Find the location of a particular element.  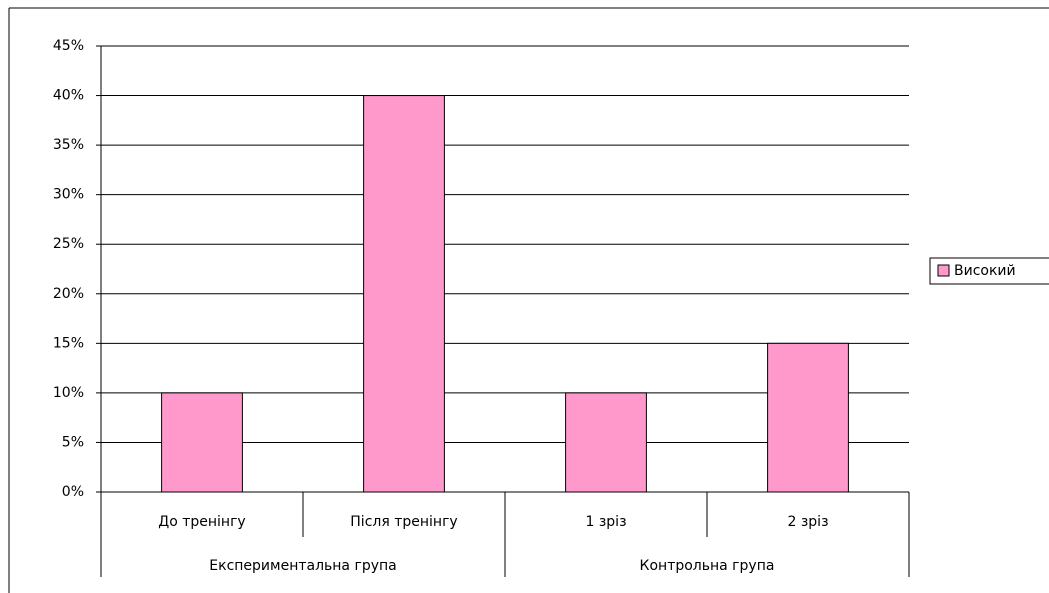

x-tick-label: До тренінгу is located at coordinates (201, 522).